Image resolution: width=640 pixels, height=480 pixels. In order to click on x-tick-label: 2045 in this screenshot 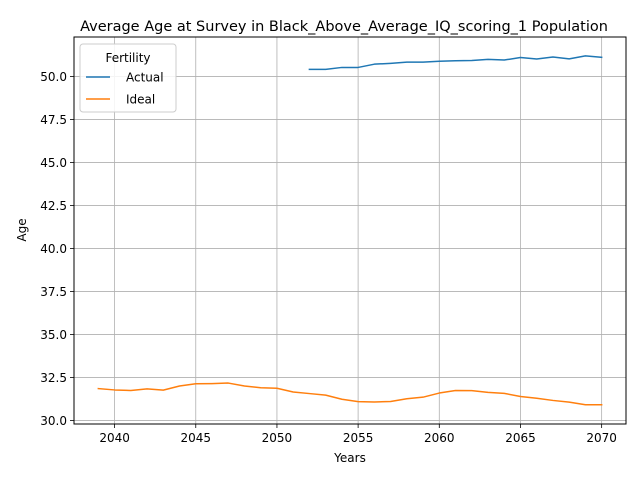, I will do `click(195, 438)`.